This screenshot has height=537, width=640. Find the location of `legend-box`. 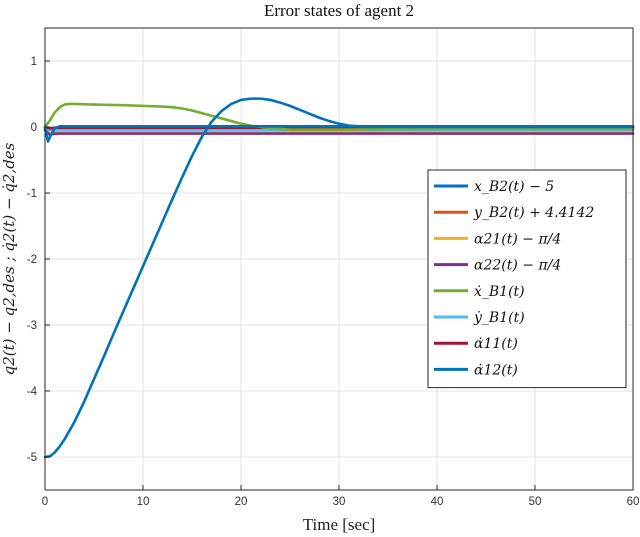

legend-box is located at coordinates (527, 279).